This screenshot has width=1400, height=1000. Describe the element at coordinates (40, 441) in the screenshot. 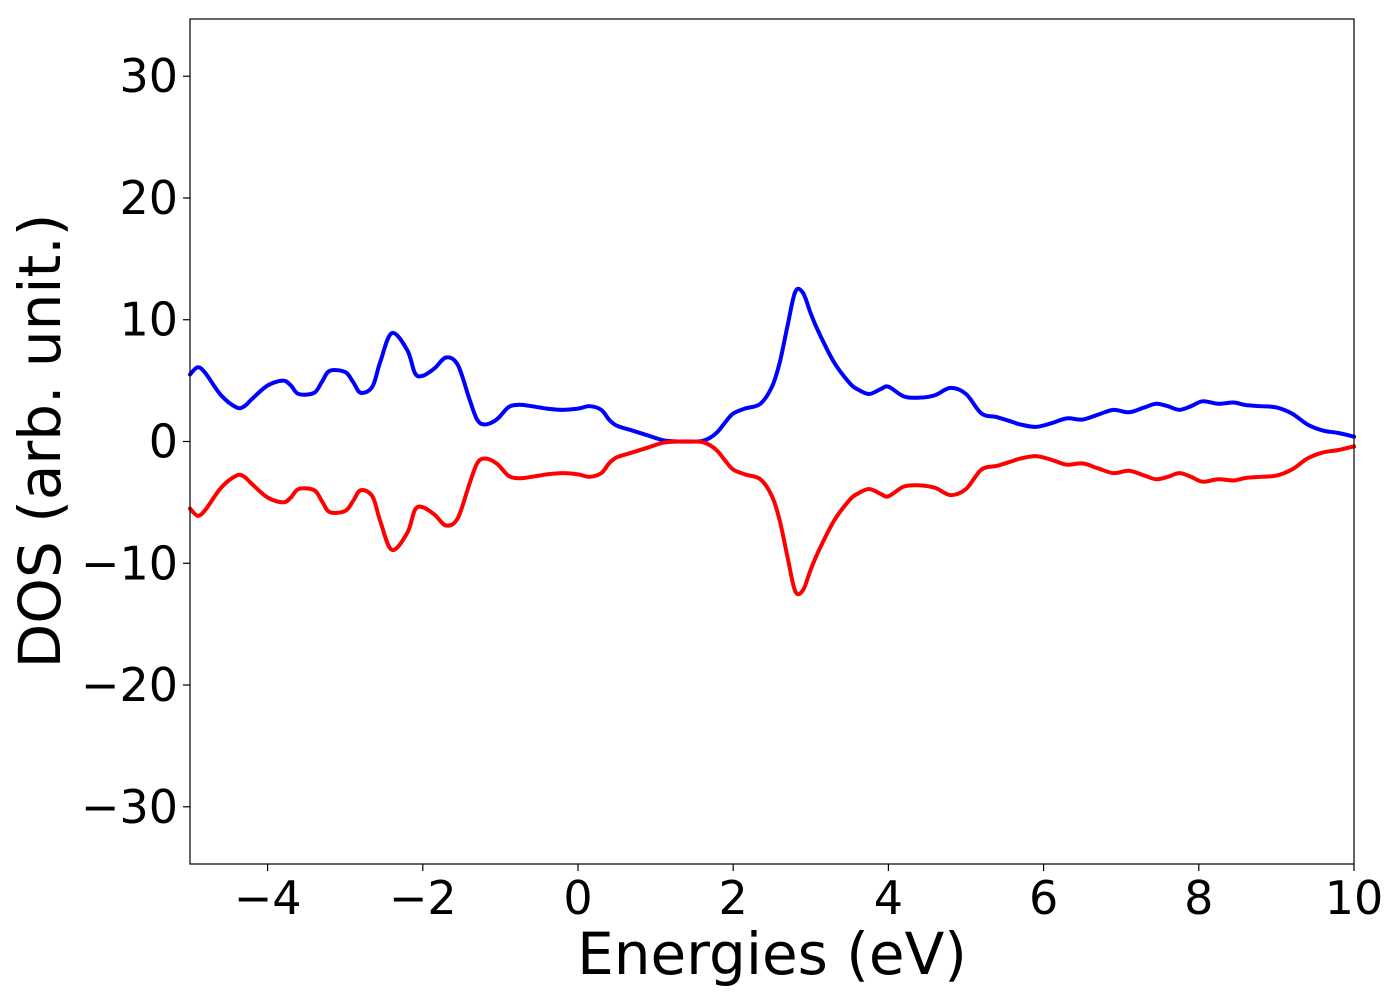

I see `y-axis-label: DOS (arb. unit.)` at that location.